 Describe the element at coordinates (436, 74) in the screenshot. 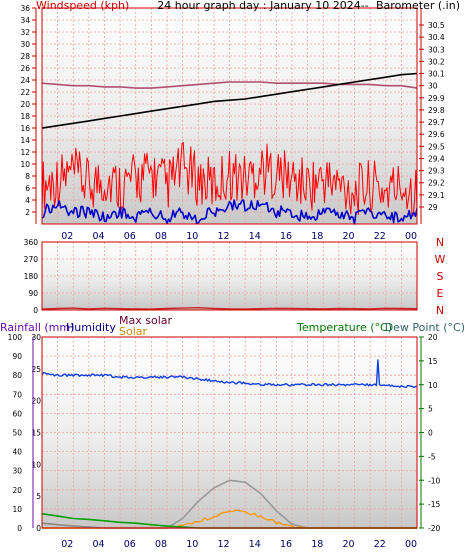

I see `barometer-y-tick-label: 30.1` at that location.